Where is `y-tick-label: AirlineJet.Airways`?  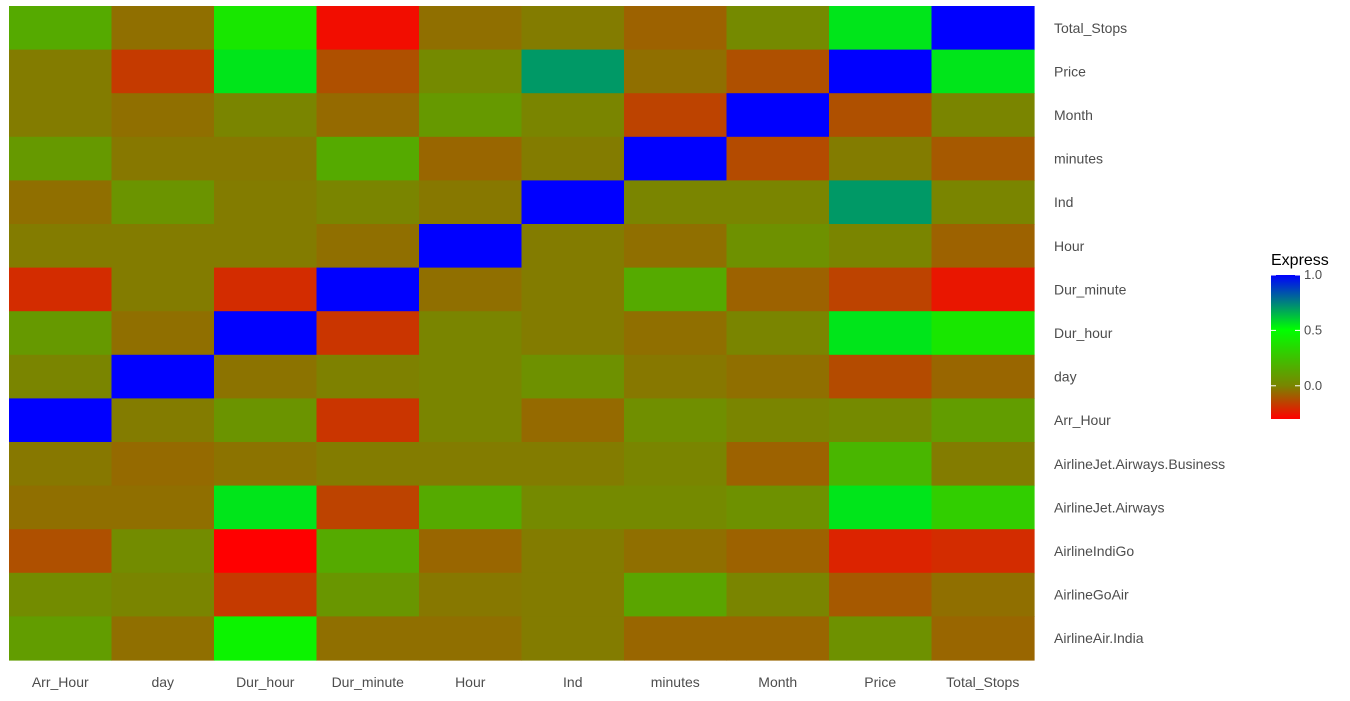
y-tick-label: AirlineJet.Airways is located at coordinates (1109, 507).